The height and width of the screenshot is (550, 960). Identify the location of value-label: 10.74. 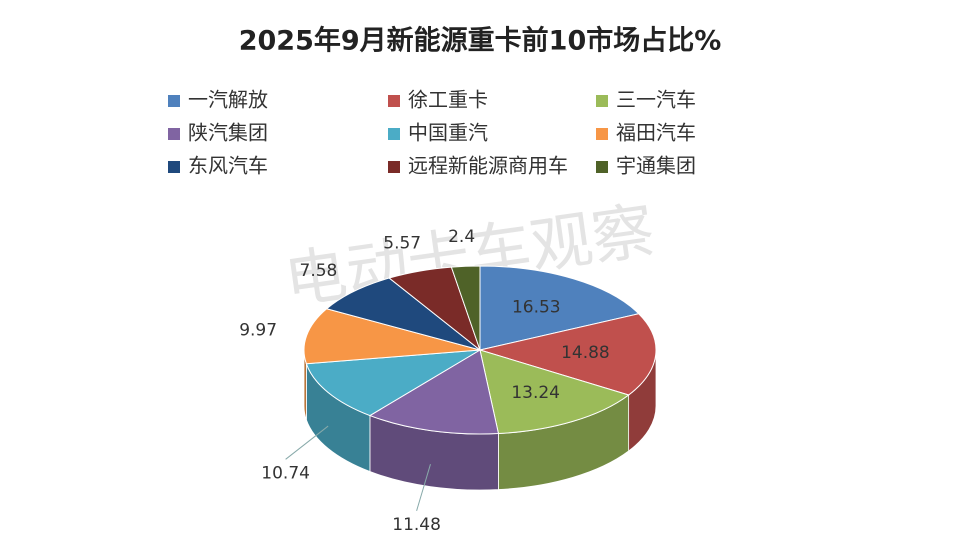
(285, 473).